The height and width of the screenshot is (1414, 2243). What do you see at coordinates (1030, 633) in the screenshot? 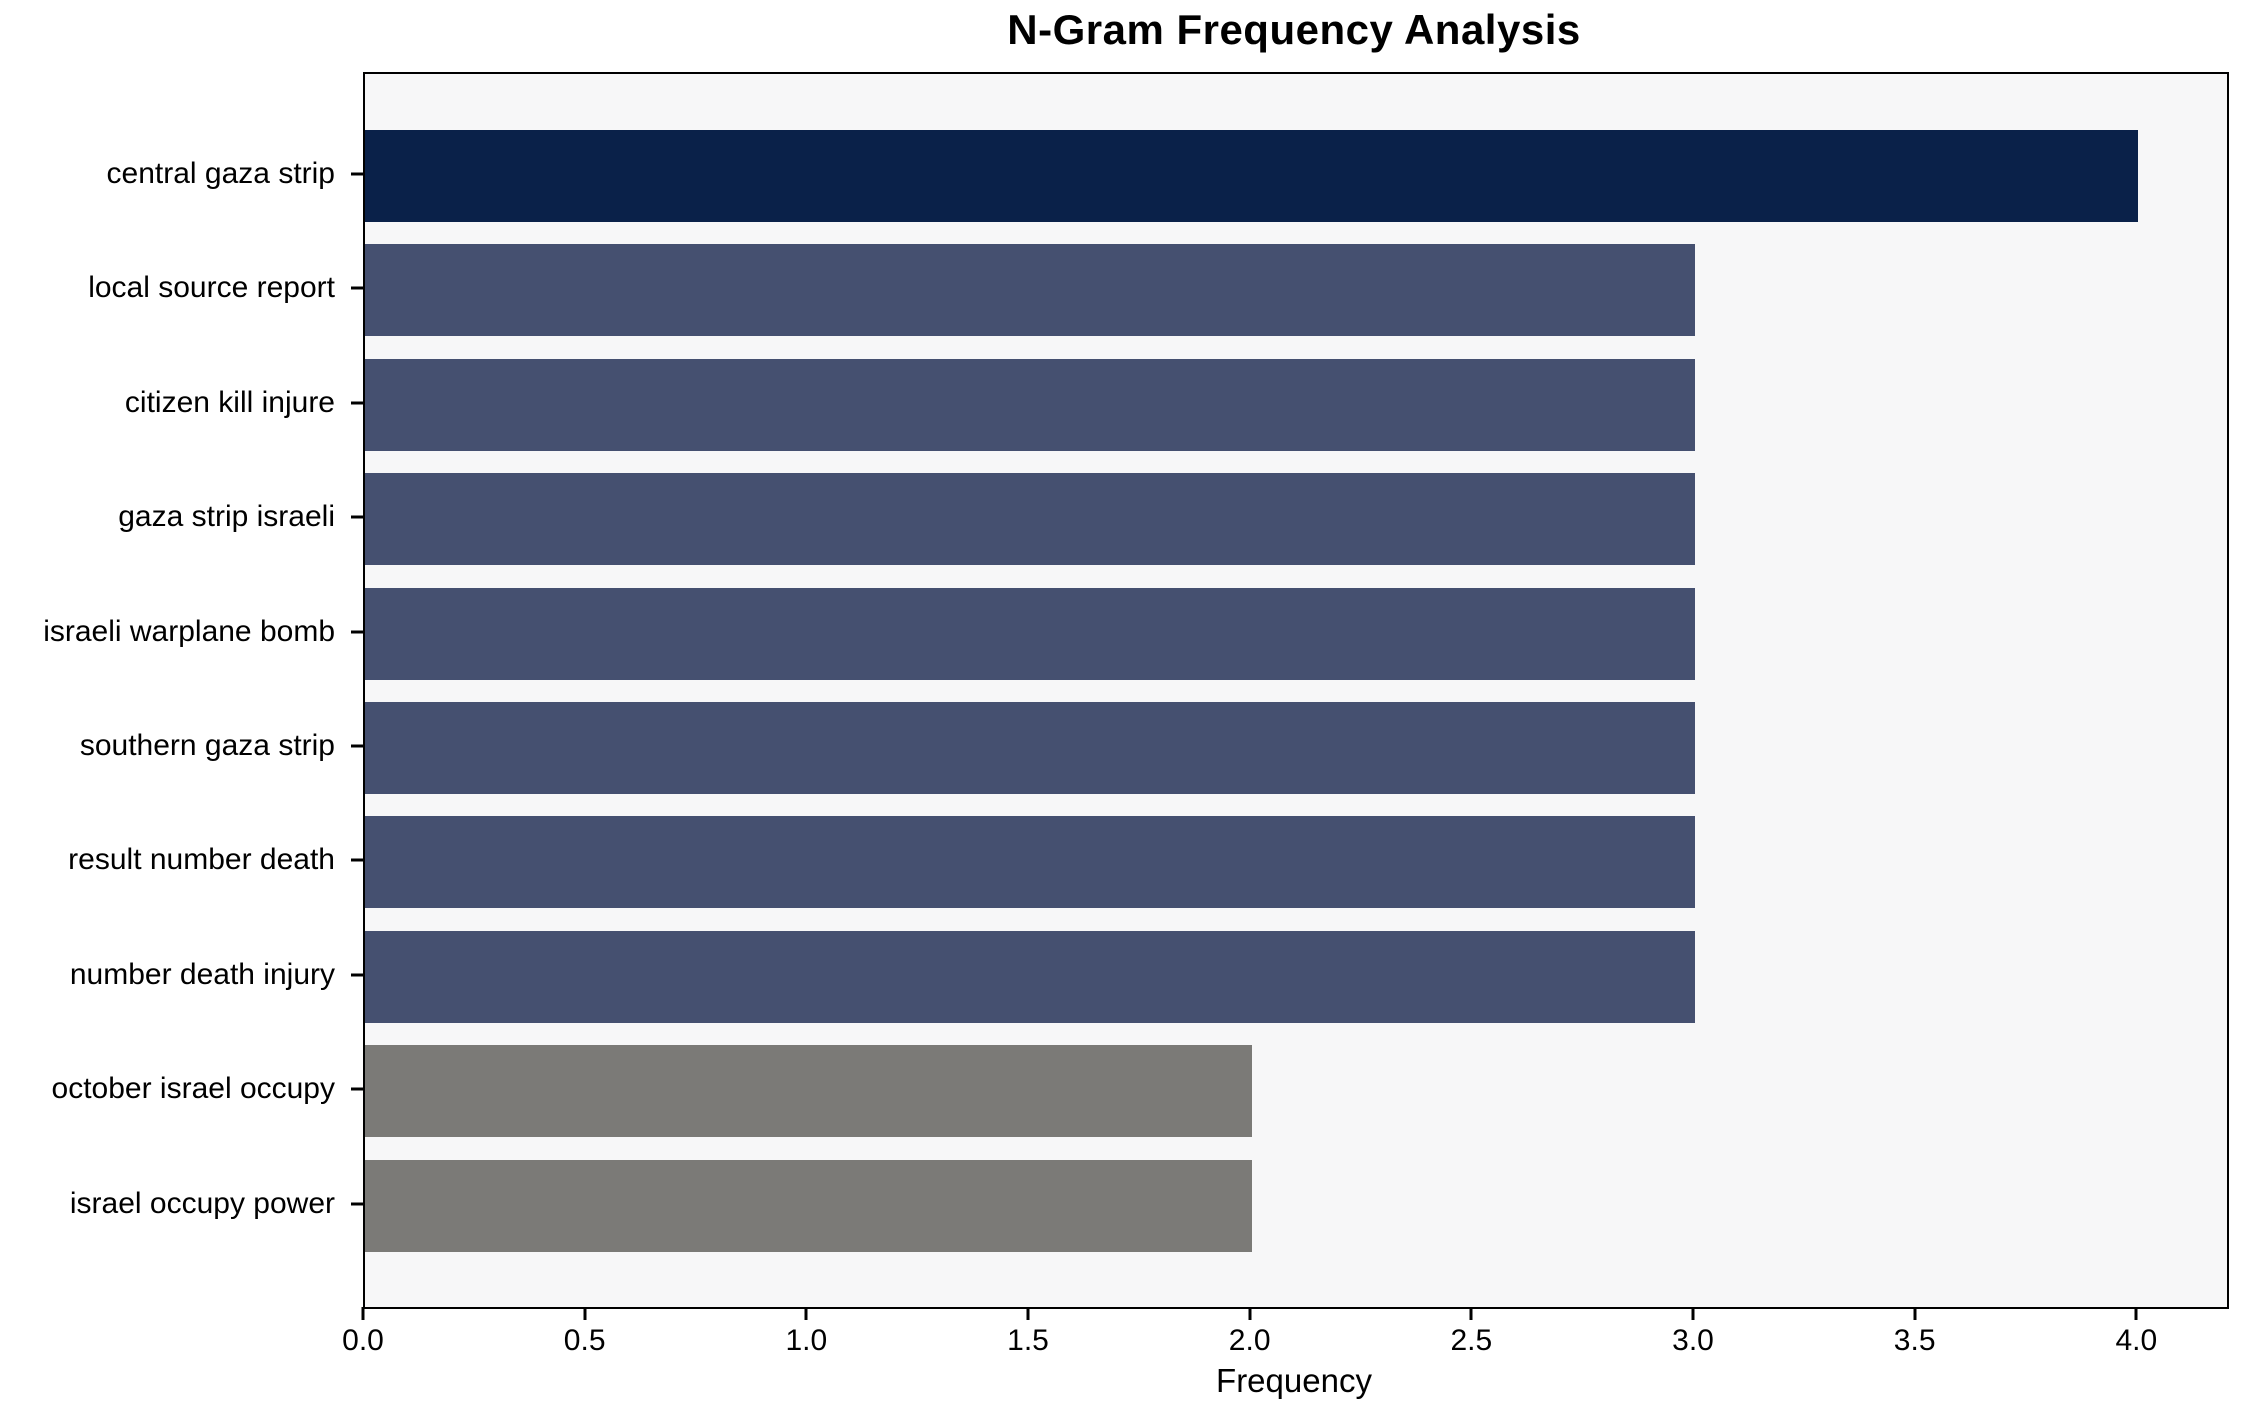
I see `bar-israeli-warplane-bomb` at bounding box center [1030, 633].